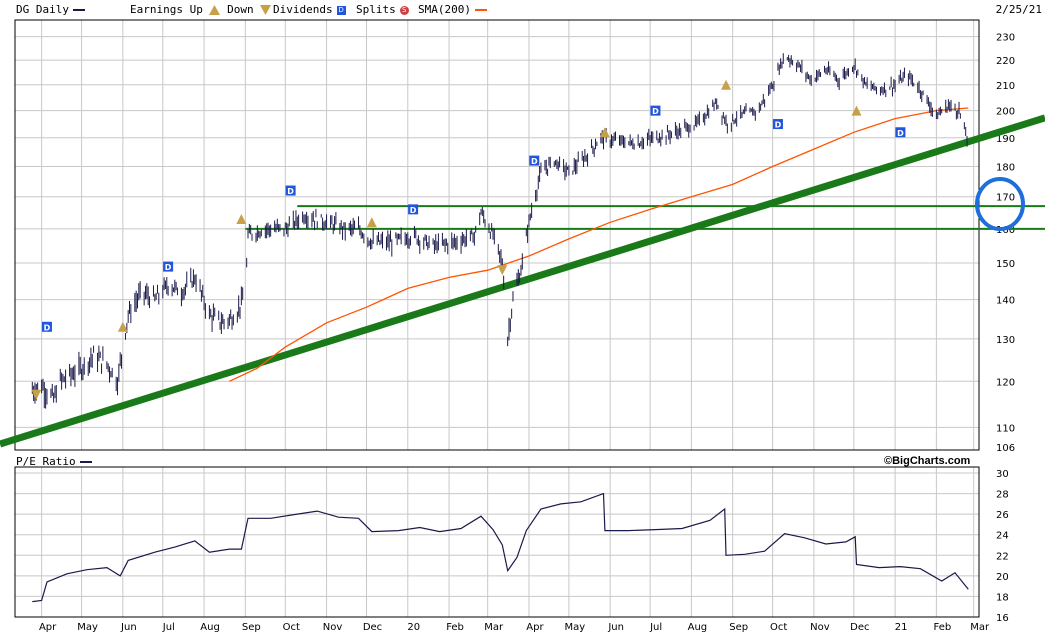 The image size is (1045, 635). Describe the element at coordinates (1005, 340) in the screenshot. I see `y-tick-label: 130` at that location.